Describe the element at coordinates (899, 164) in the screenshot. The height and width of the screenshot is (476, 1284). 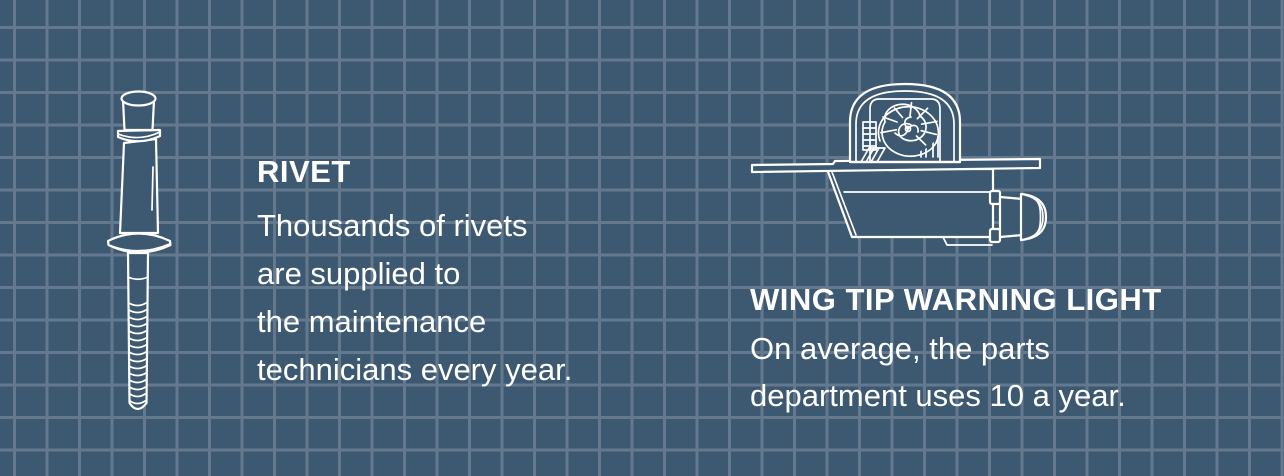
I see `wing-tip-warning-light-illustration-icon` at that location.